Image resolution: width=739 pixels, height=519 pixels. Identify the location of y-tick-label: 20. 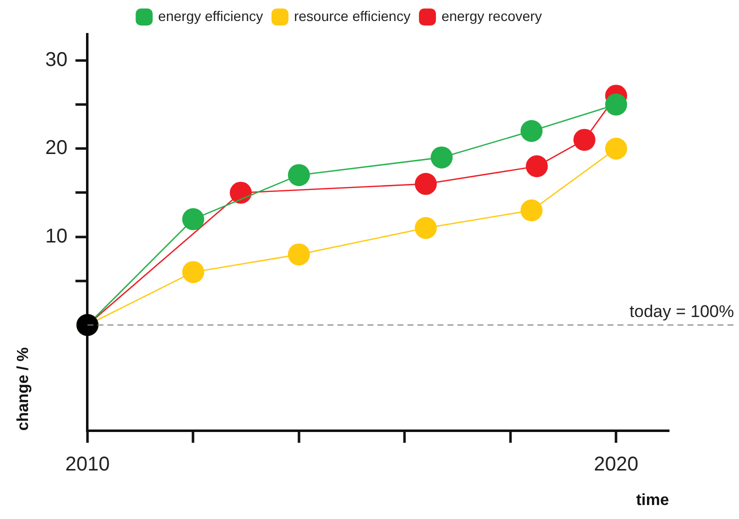
(56, 148).